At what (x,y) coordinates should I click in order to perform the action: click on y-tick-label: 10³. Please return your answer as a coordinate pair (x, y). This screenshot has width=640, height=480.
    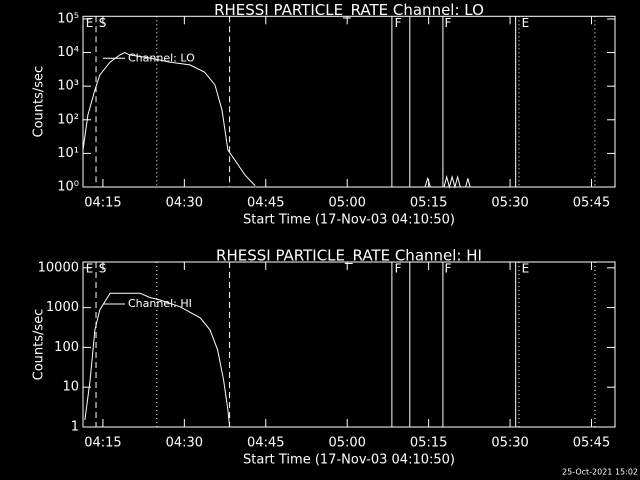
    Looking at the image, I should click on (68, 86).